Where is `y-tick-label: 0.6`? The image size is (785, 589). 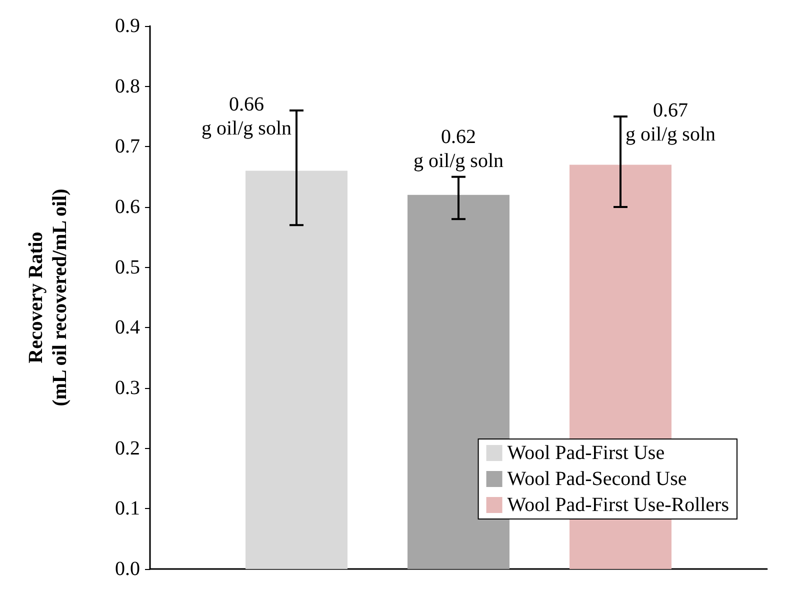 y-tick-label: 0.6 is located at coordinates (127, 207).